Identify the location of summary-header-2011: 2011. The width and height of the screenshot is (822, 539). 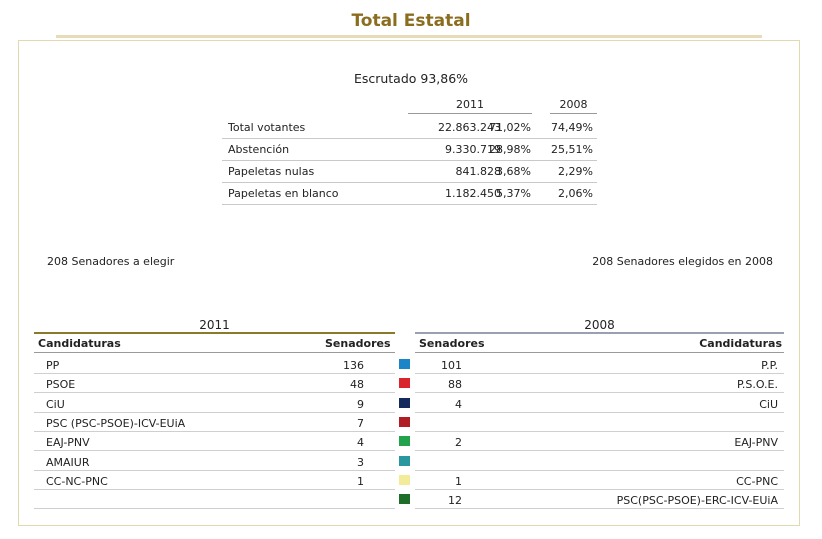
(470, 106).